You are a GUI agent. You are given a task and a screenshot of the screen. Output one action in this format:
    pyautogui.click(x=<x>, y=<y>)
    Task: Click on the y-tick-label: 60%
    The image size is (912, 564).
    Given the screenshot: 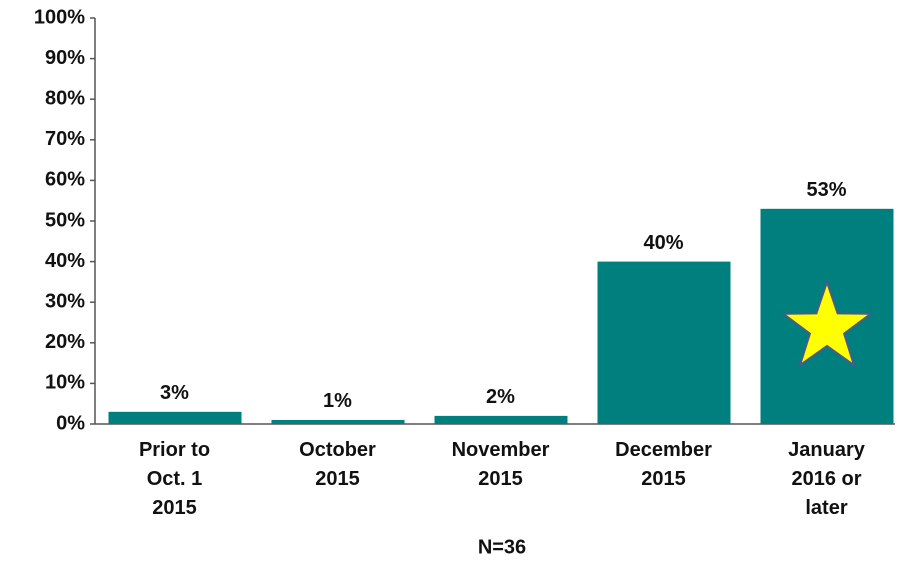 What is the action you would take?
    pyautogui.click(x=65, y=180)
    